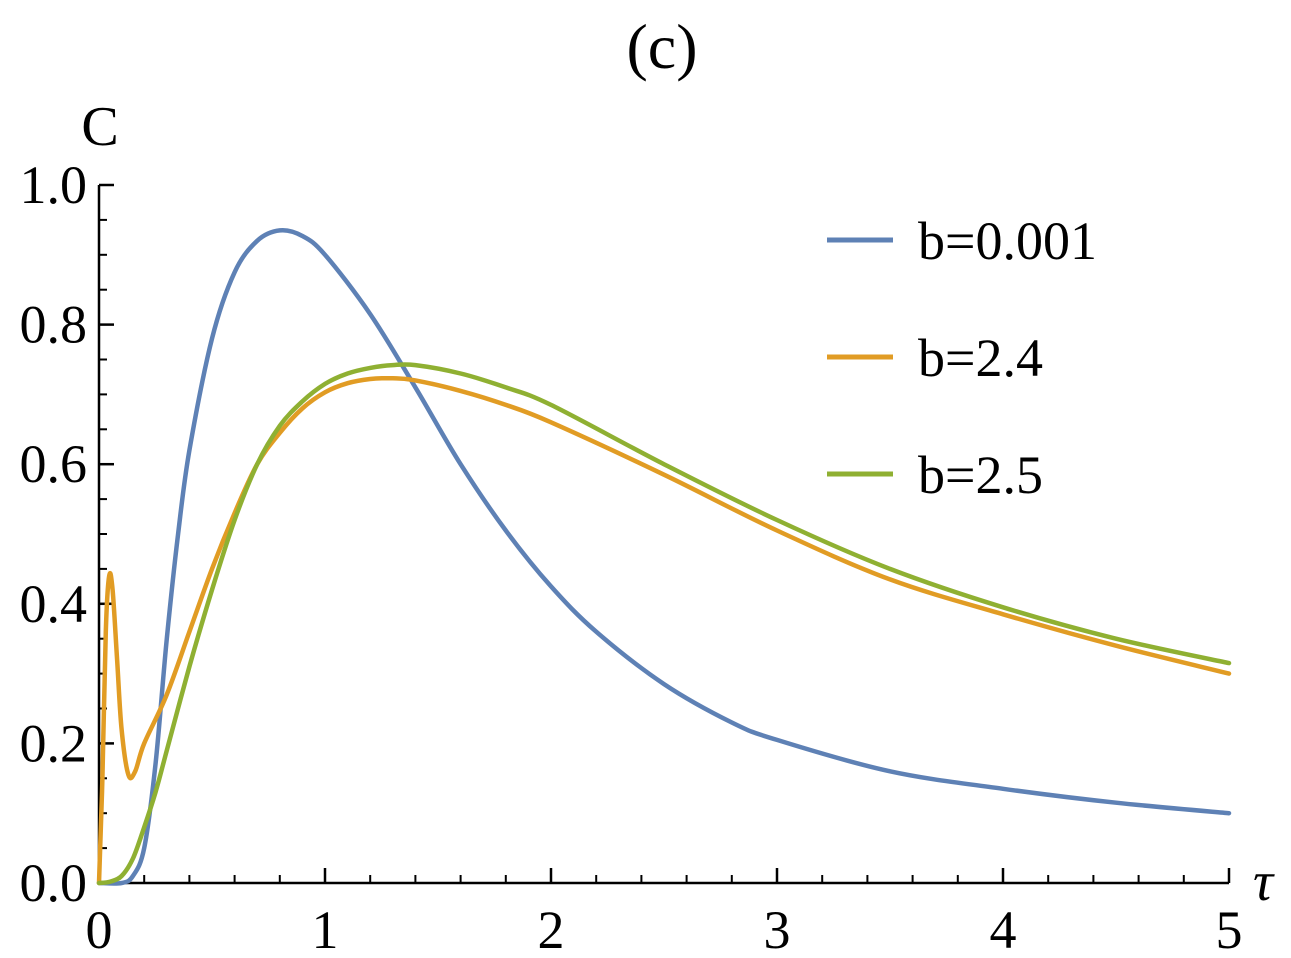 Image resolution: width=1291 pixels, height=958 pixels. Describe the element at coordinates (54, 743) in the screenshot. I see `y-tick-label: 0.2` at that location.